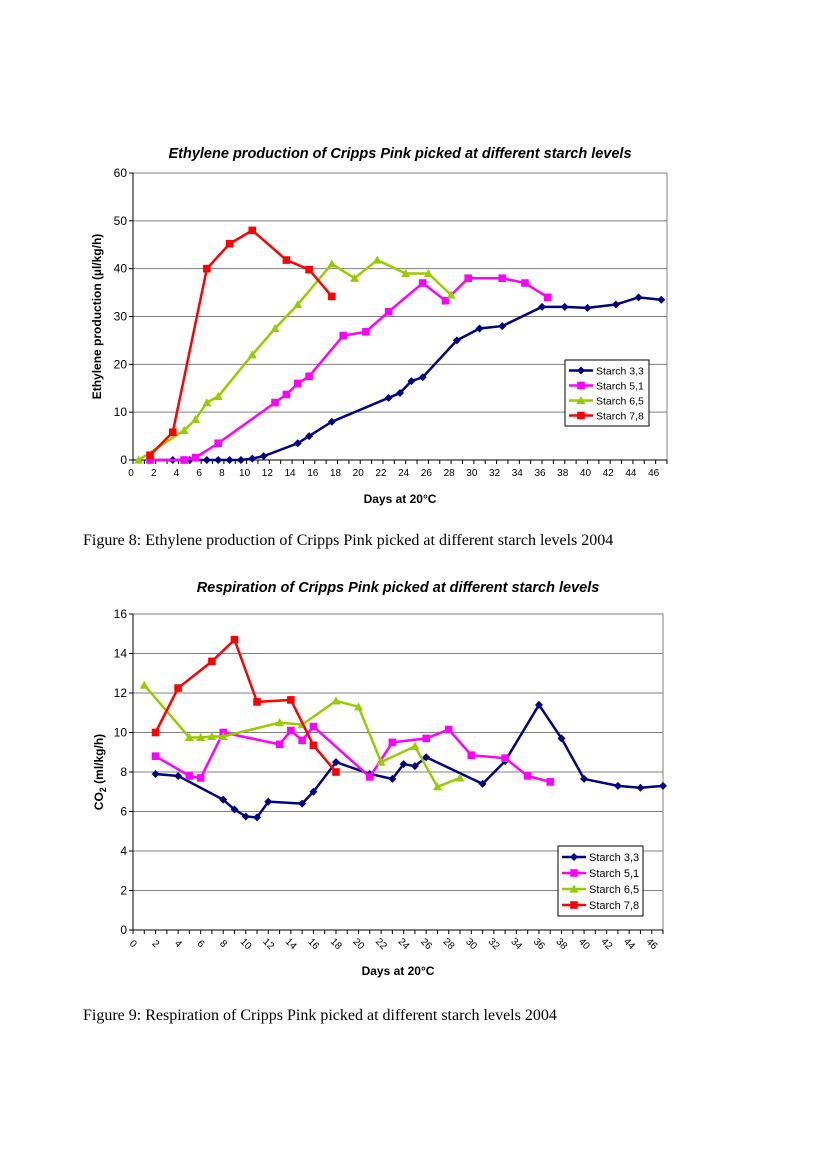 Image resolution: width=826 pixels, height=1169 pixels. I want to click on ethylene-x-tick-label: 14, so click(291, 473).